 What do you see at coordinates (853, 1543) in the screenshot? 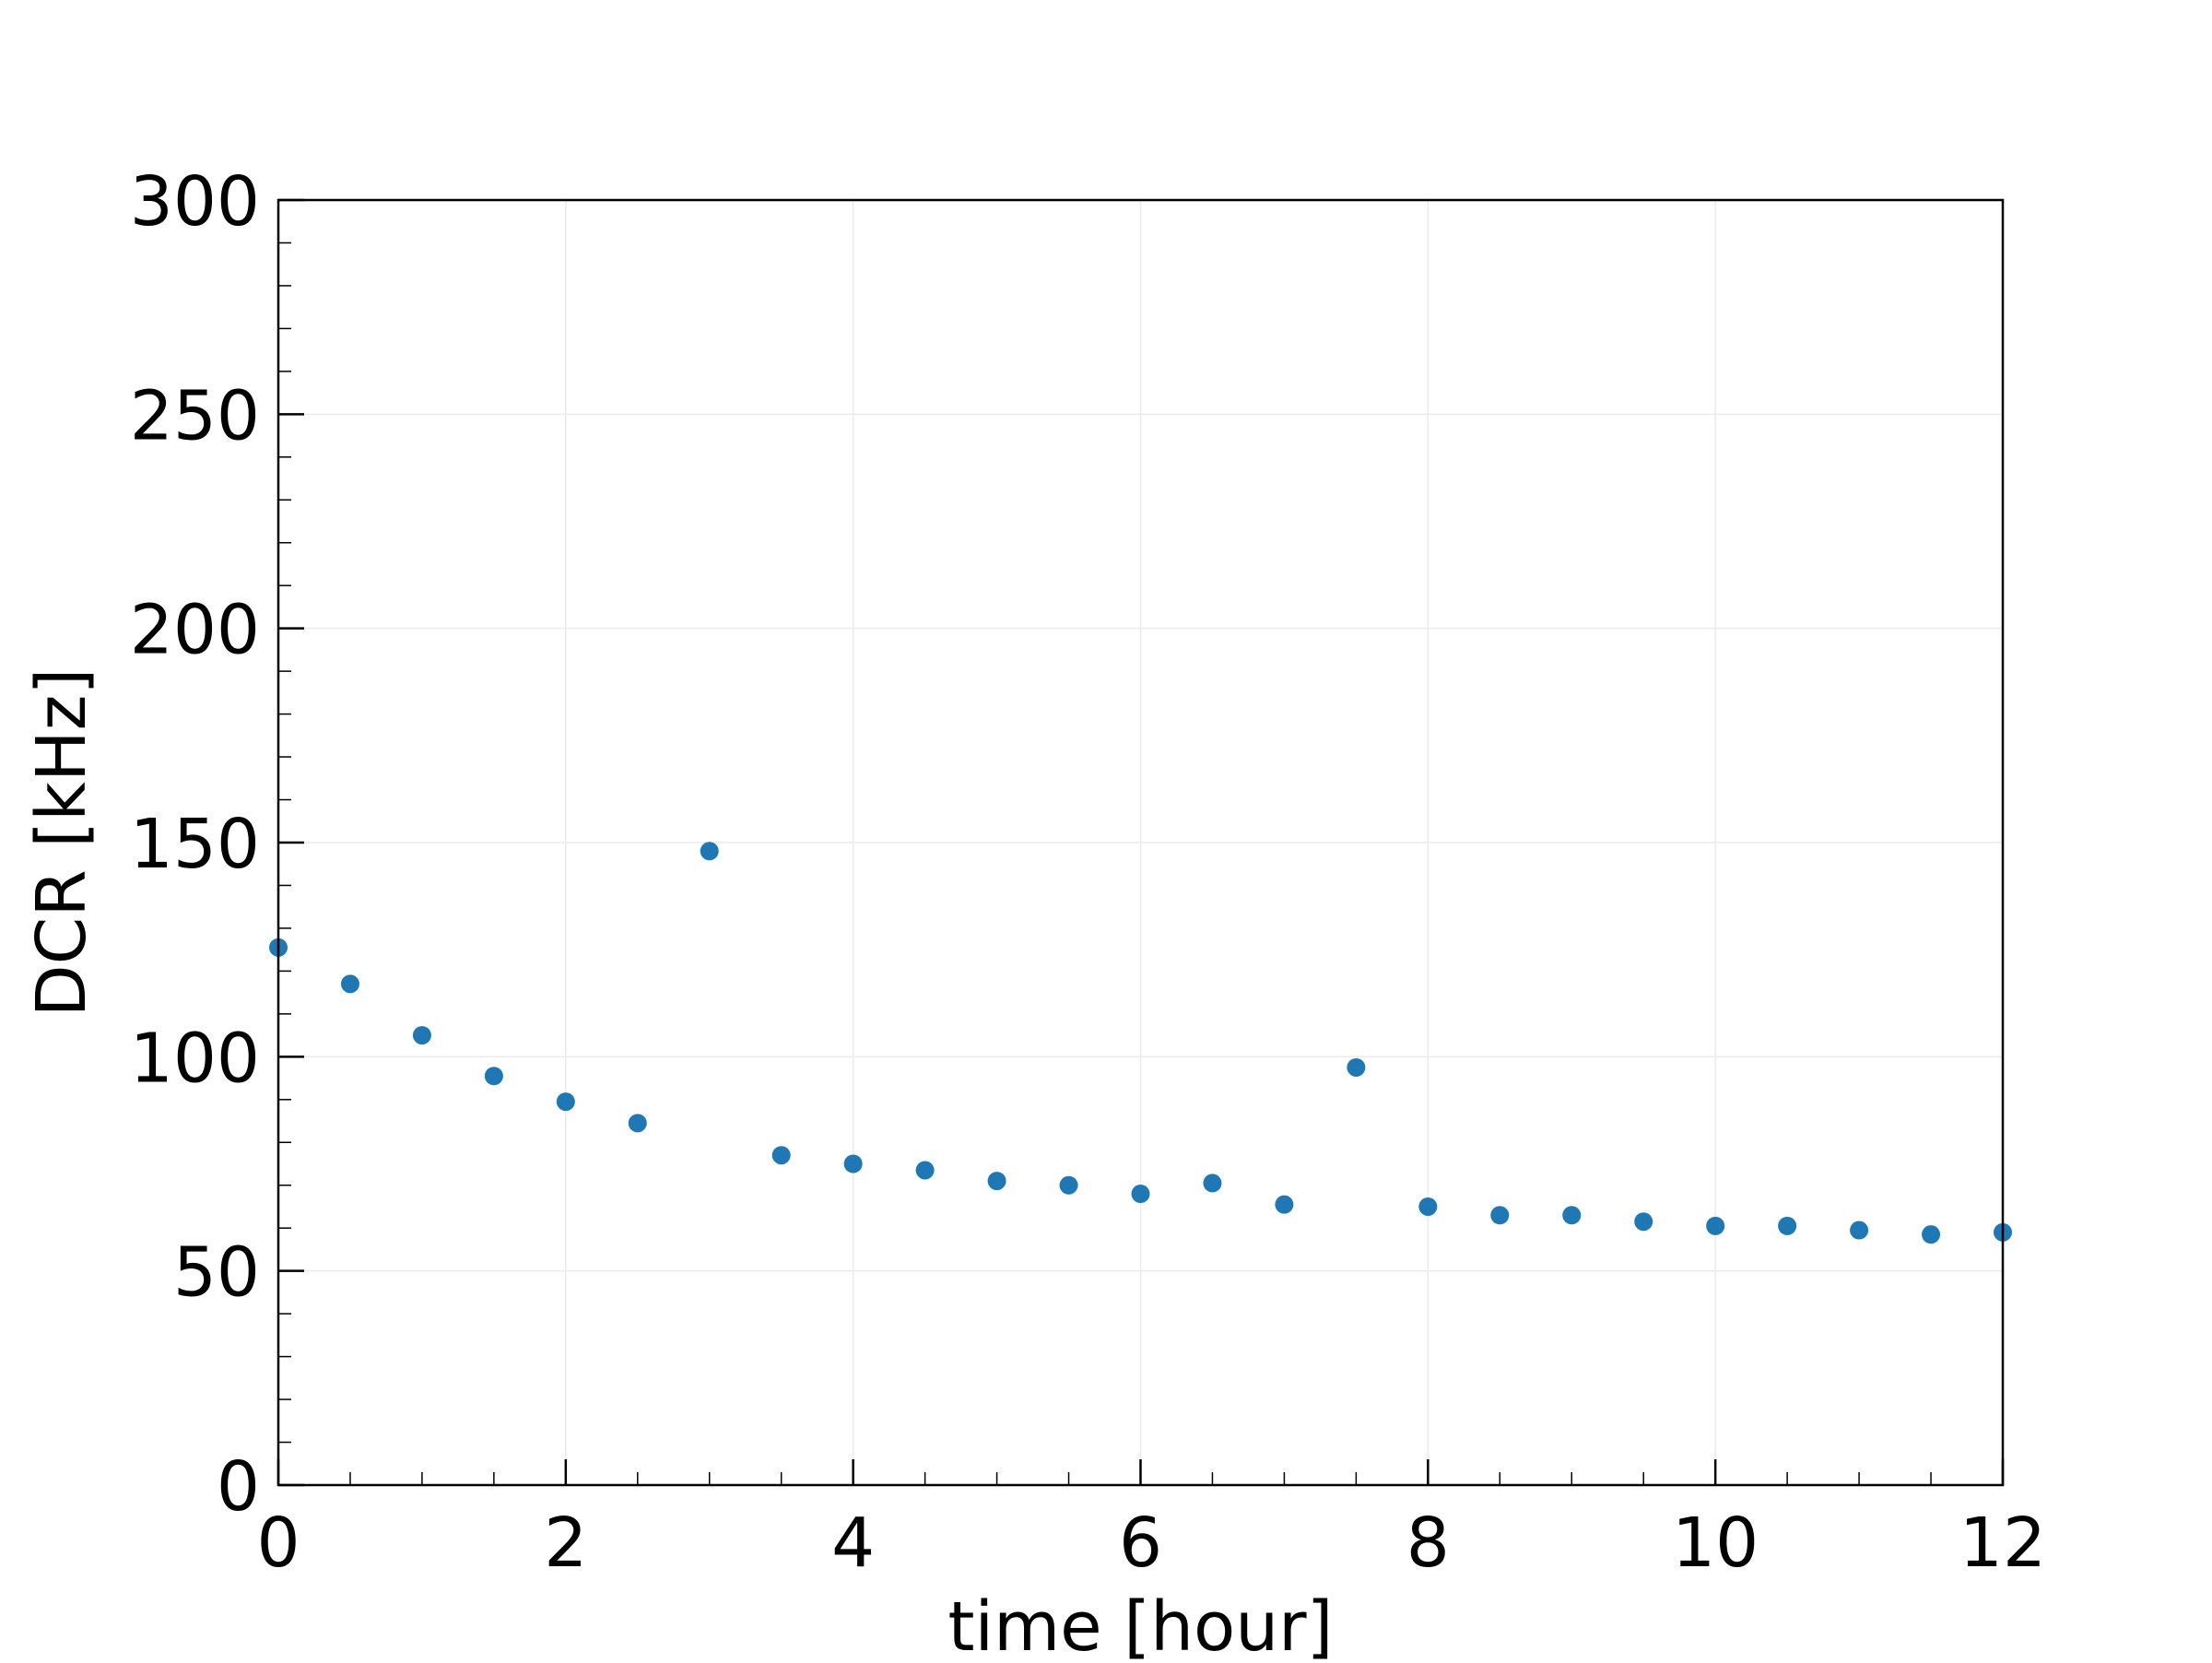
I see `x-tick-label: 4` at bounding box center [853, 1543].